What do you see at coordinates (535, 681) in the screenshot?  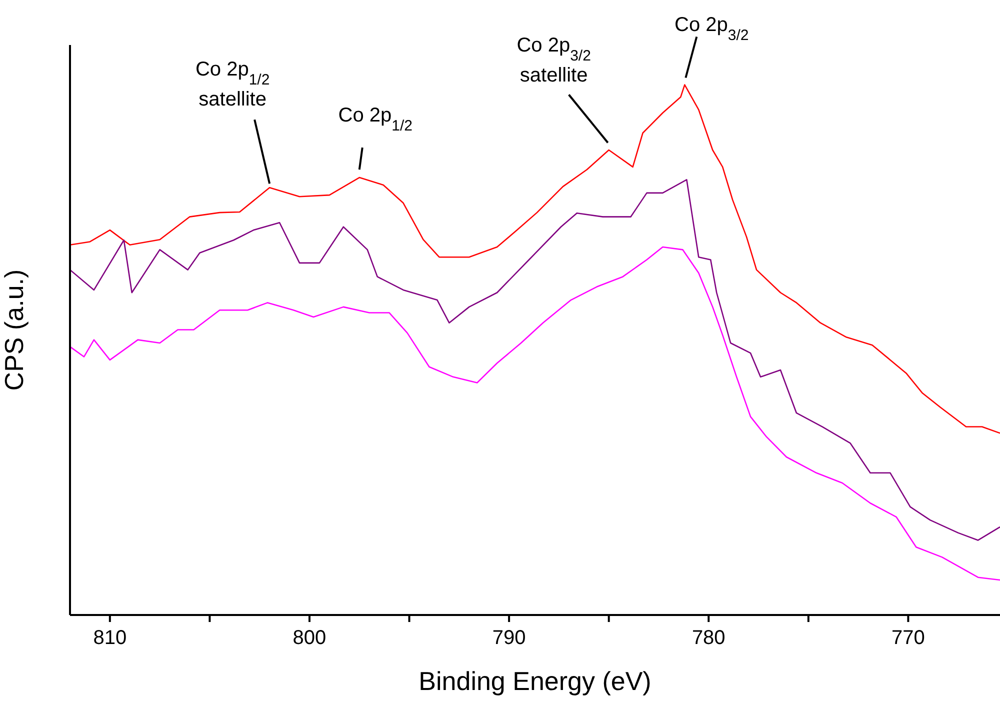 I see `x-axis-title: Binding Energy (eV)` at bounding box center [535, 681].